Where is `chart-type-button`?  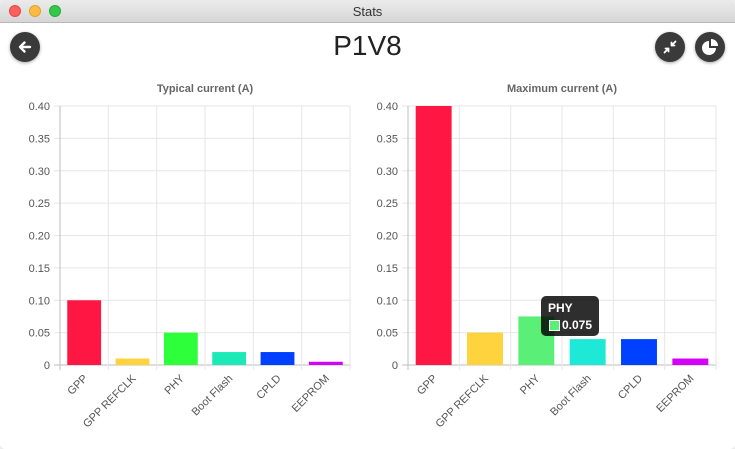
chart-type-button is located at coordinates (710, 47).